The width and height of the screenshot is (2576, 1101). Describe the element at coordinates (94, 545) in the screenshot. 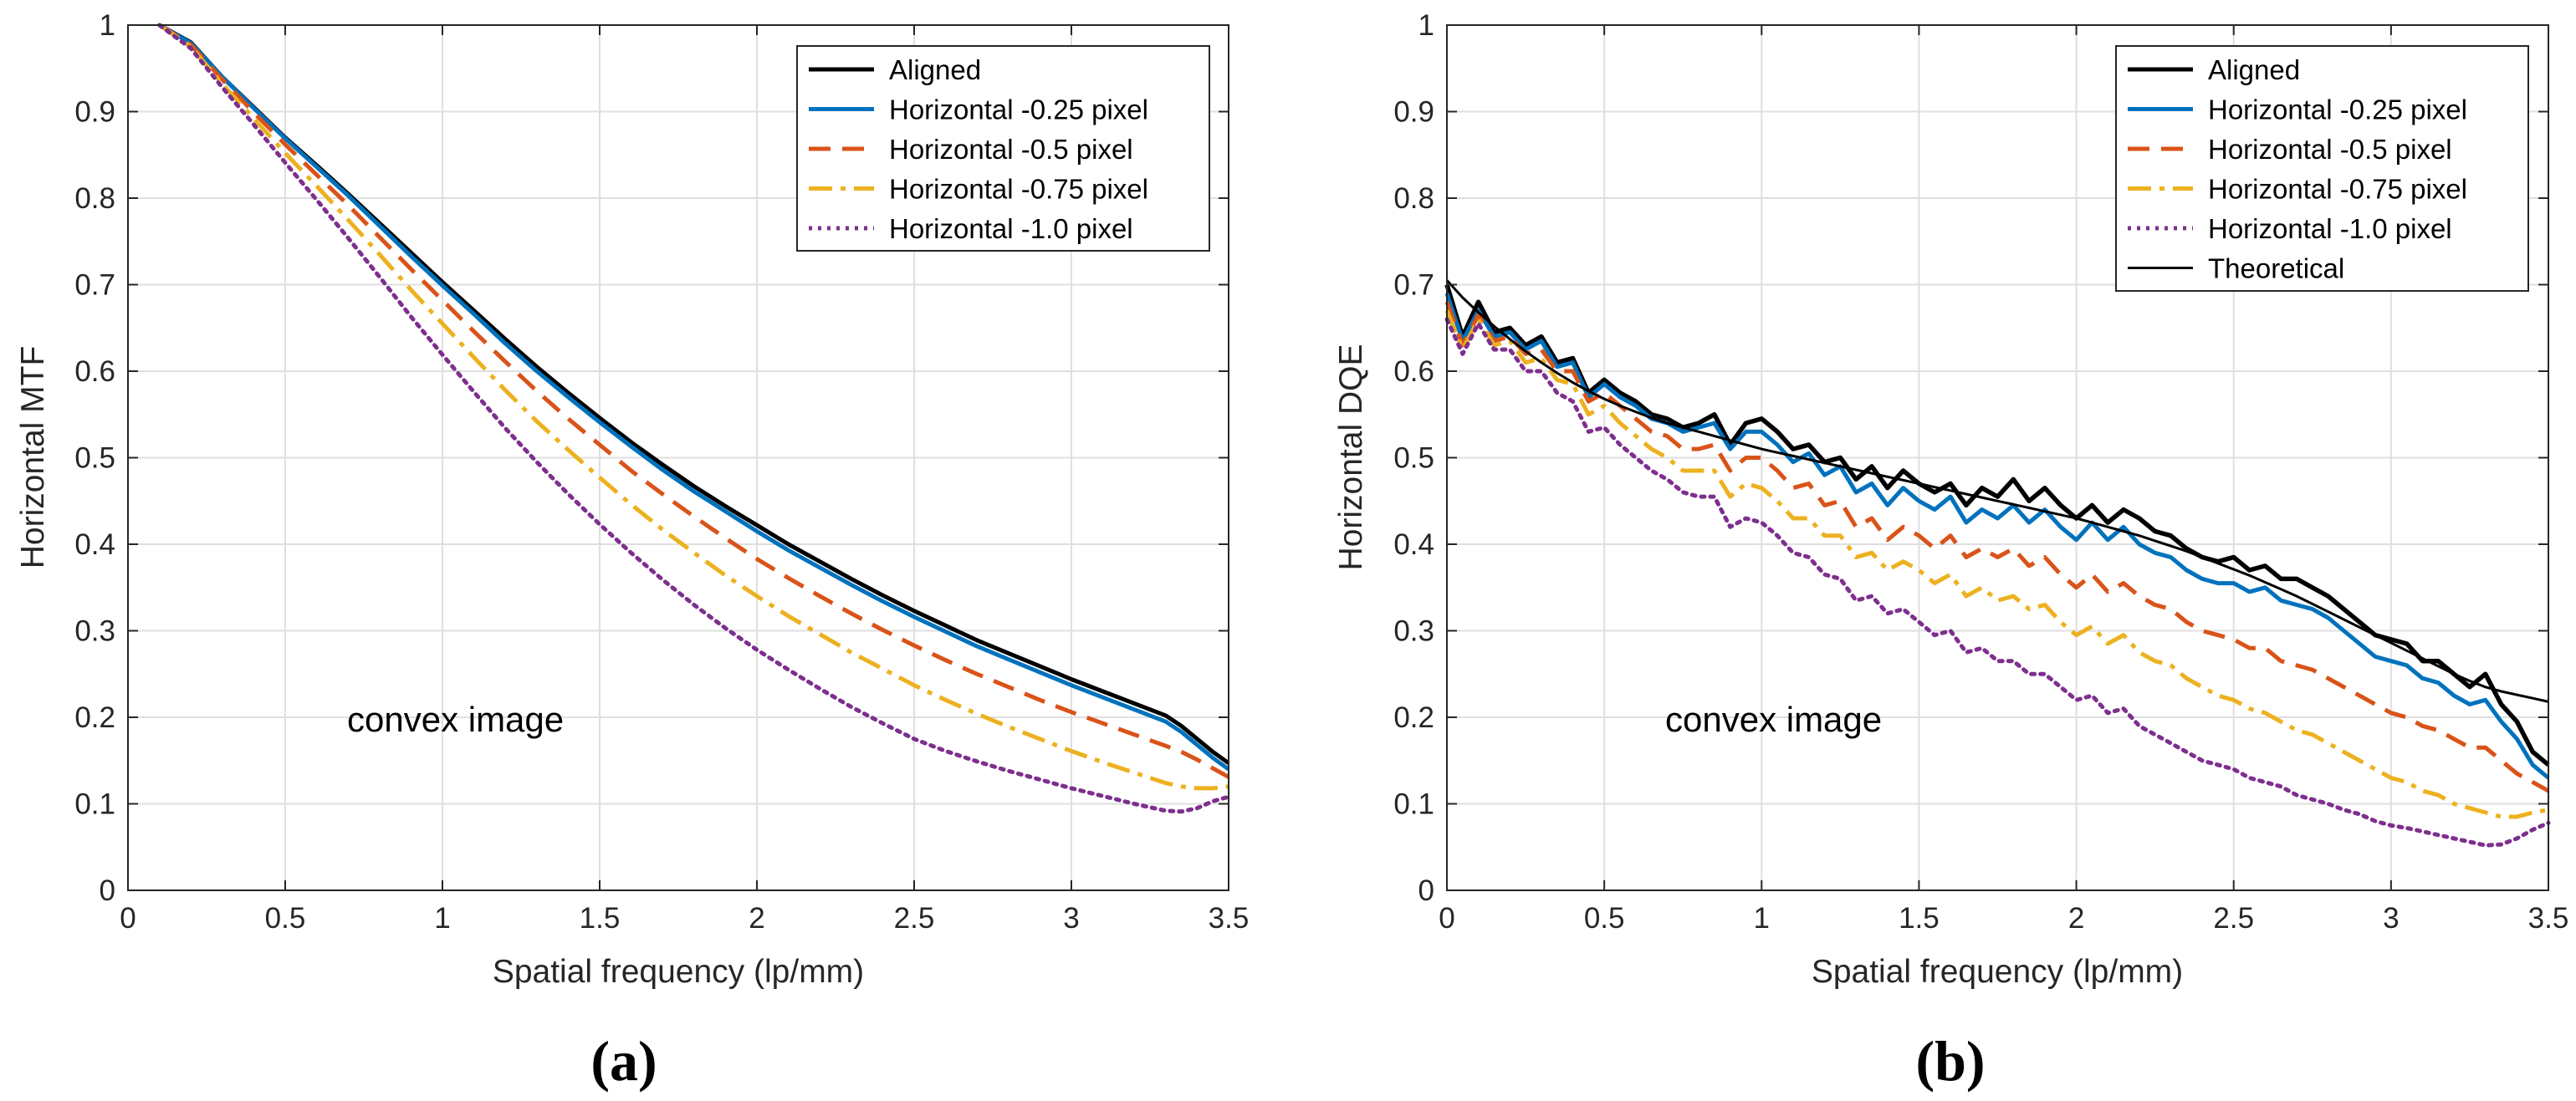

I see `panel-a-y-tick-label: 0.4` at that location.